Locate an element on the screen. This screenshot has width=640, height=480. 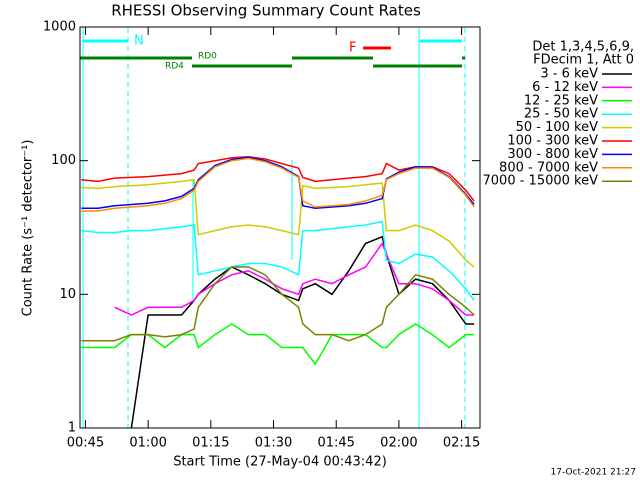
legend-label: 7000 - 15000 keV is located at coordinates (541, 181).